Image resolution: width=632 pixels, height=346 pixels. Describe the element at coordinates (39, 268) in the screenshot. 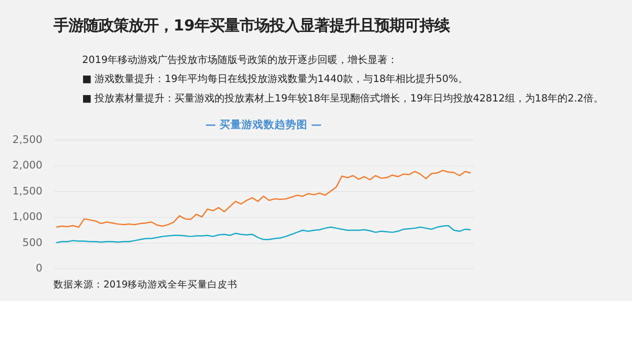

I see `y-tick-label: 0` at that location.